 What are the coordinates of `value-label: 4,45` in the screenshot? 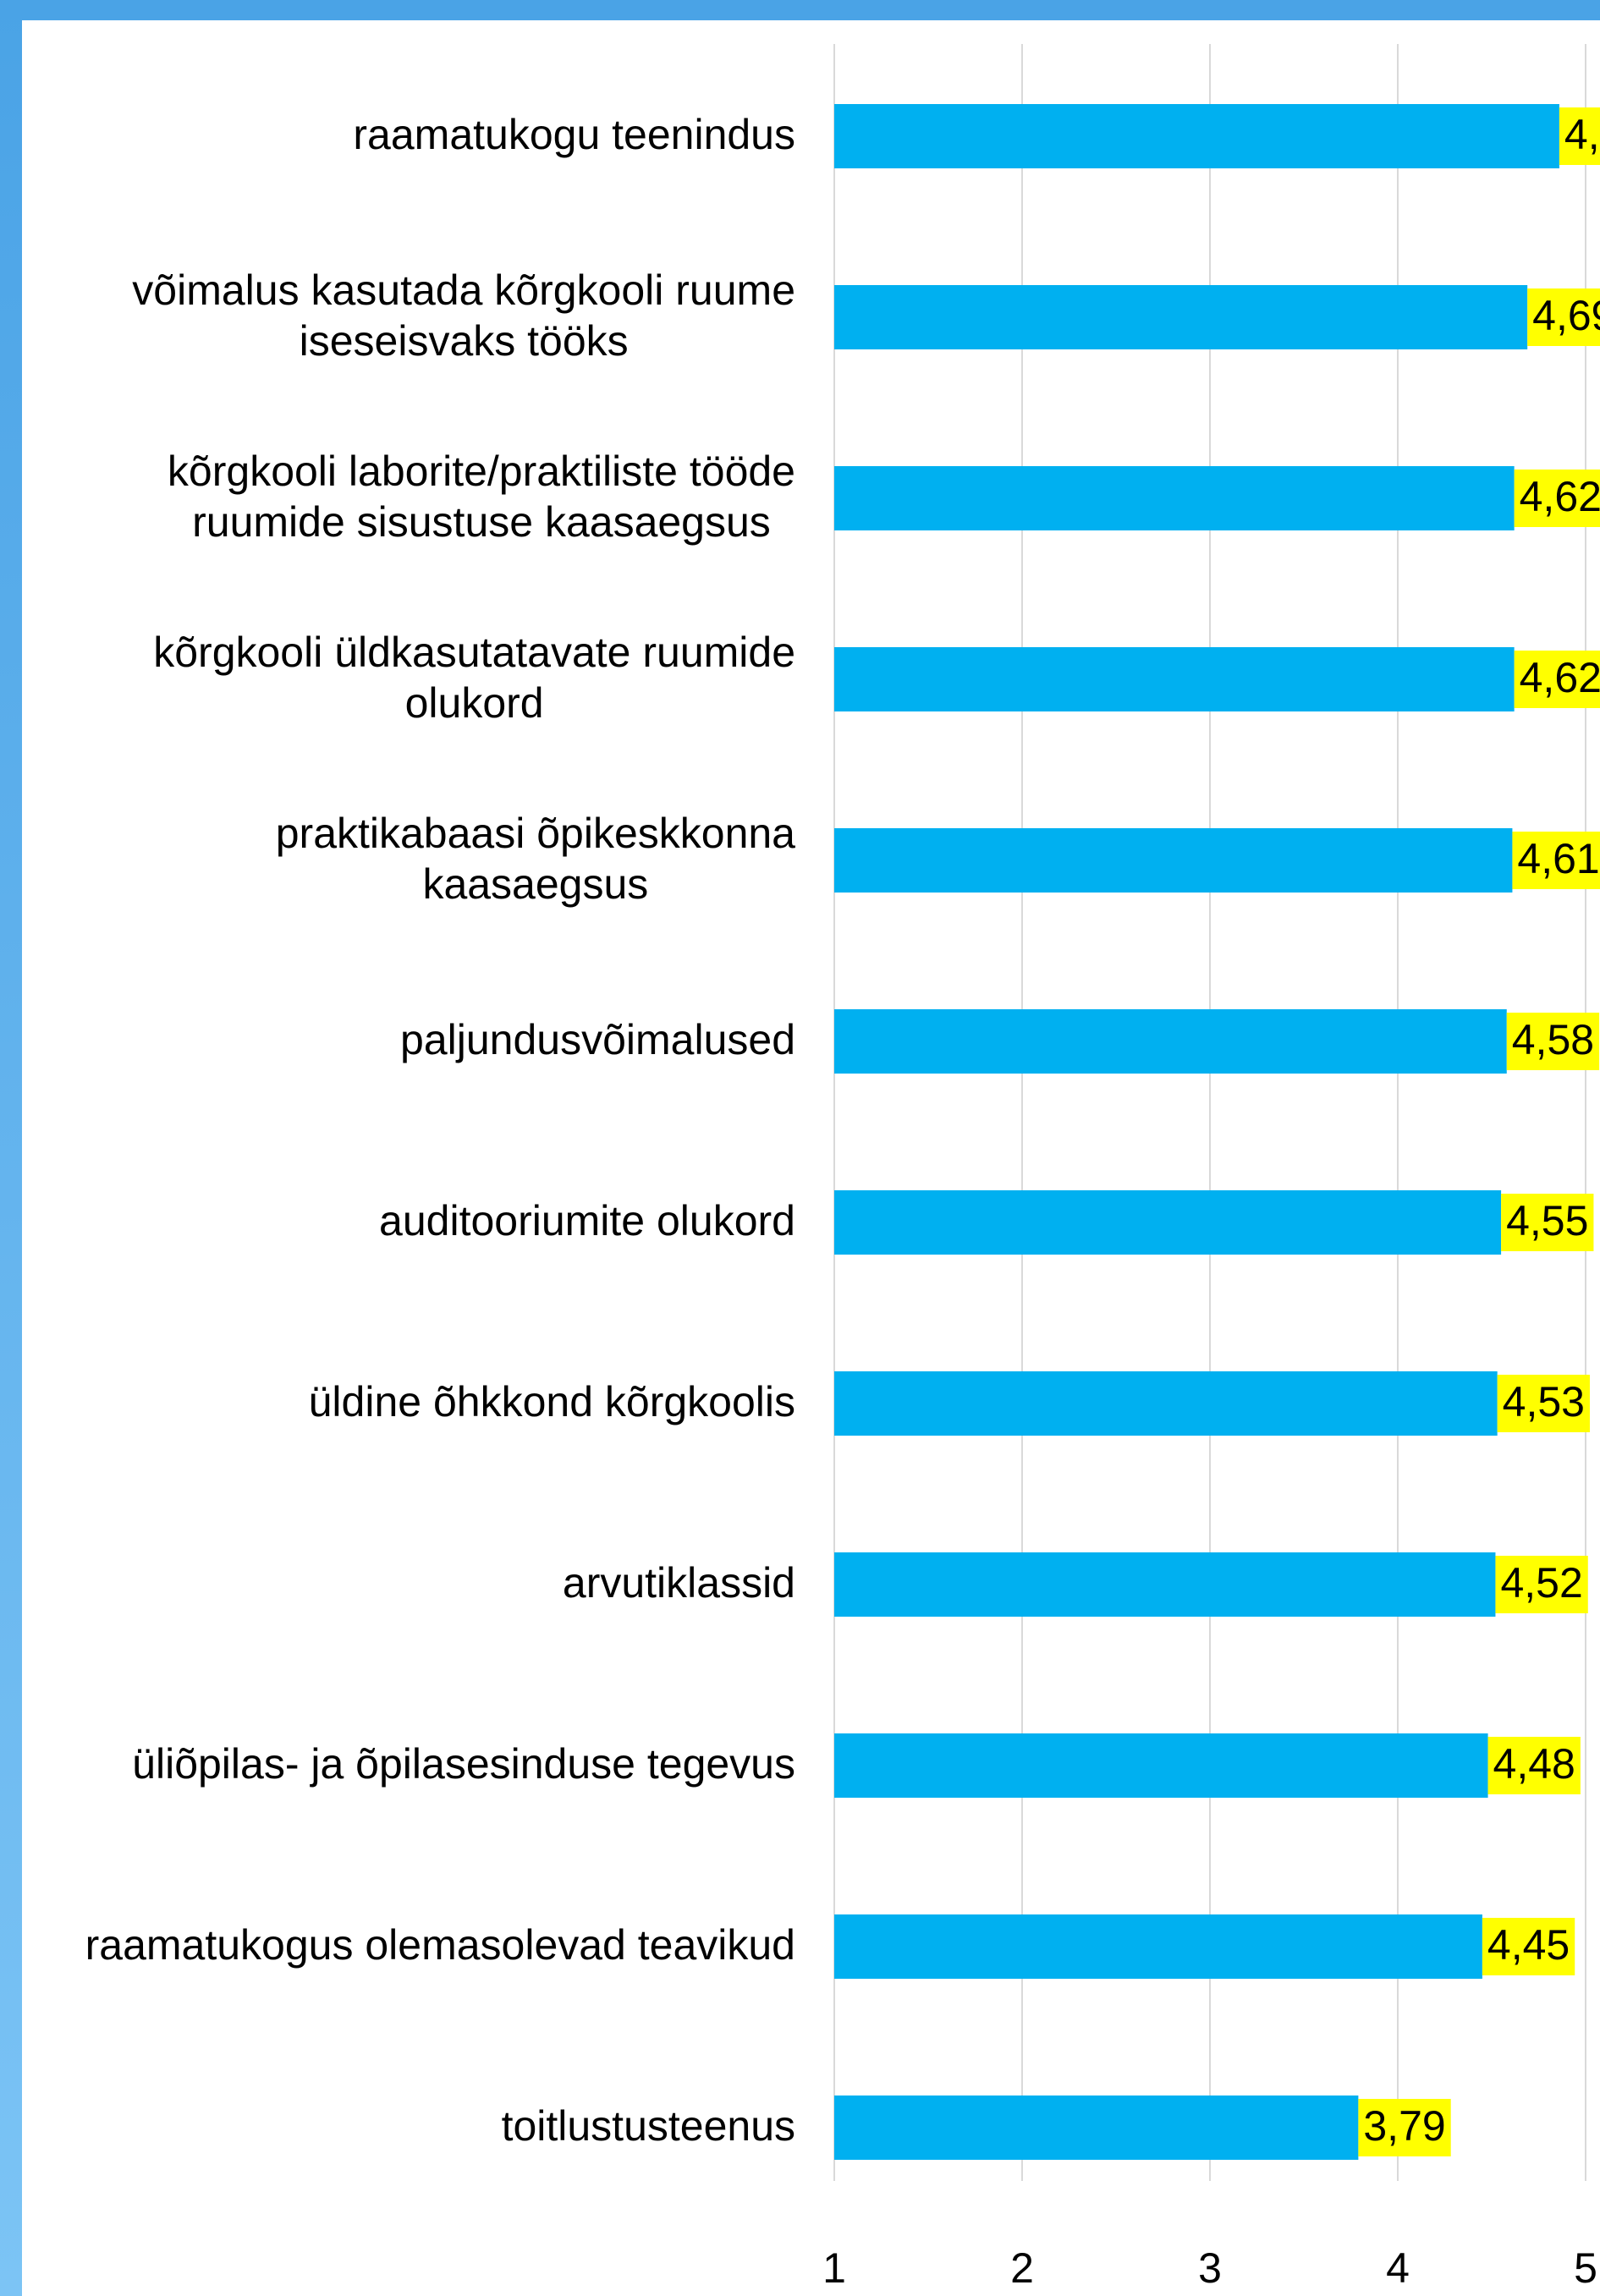 It's located at (1529, 1945).